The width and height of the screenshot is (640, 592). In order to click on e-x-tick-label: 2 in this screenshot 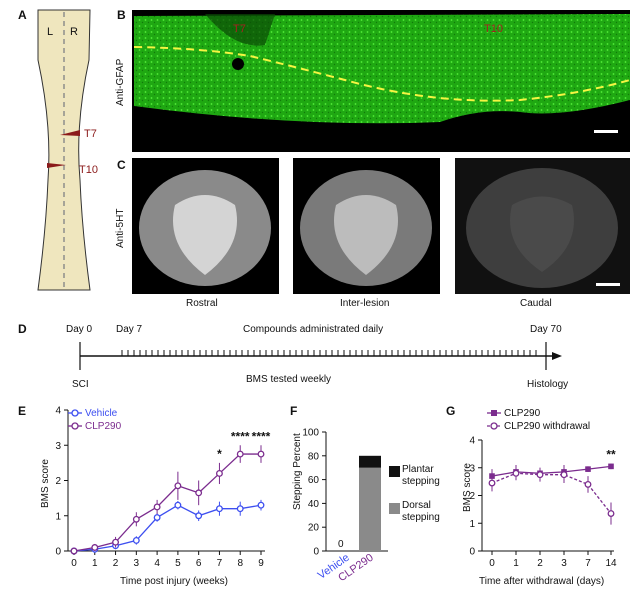, I will do `click(116, 563)`.